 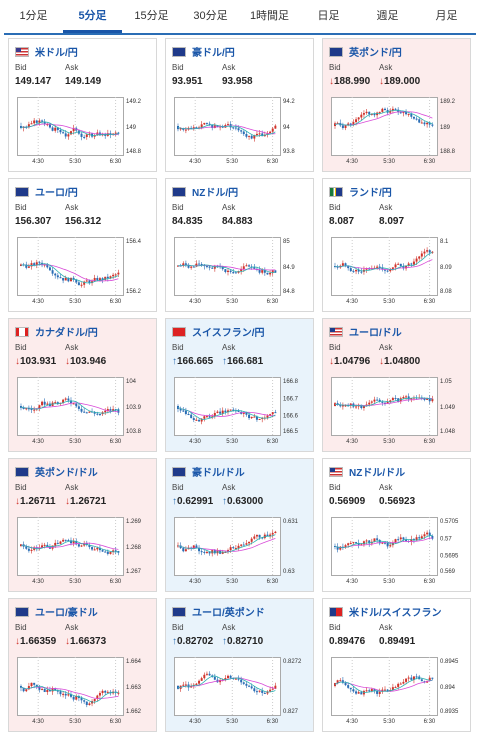 What do you see at coordinates (292, 662) in the screenshot?
I see `y-tick-label: 0.8272` at bounding box center [292, 662].